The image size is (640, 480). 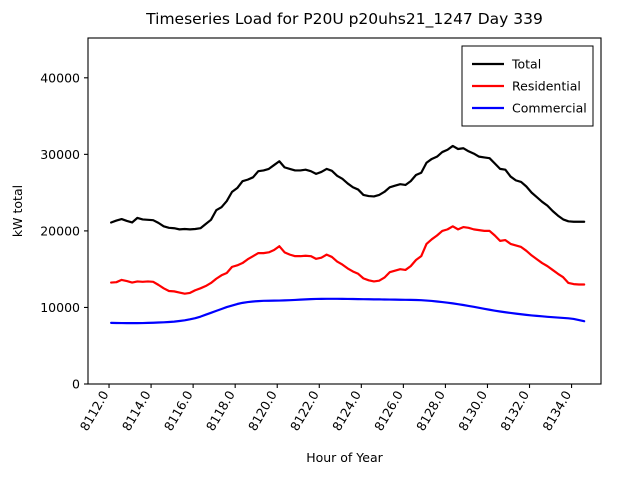 What do you see at coordinates (262, 410) in the screenshot?
I see `x-axis-tick-label: 8120.0` at bounding box center [262, 410].